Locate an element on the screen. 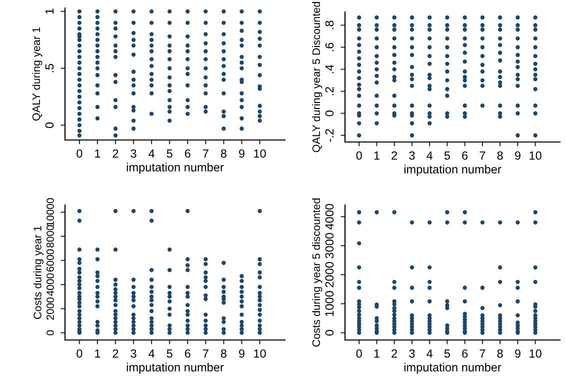 This screenshot has height=385, width=567. x-tick-label: 10 is located at coordinates (536, 155).